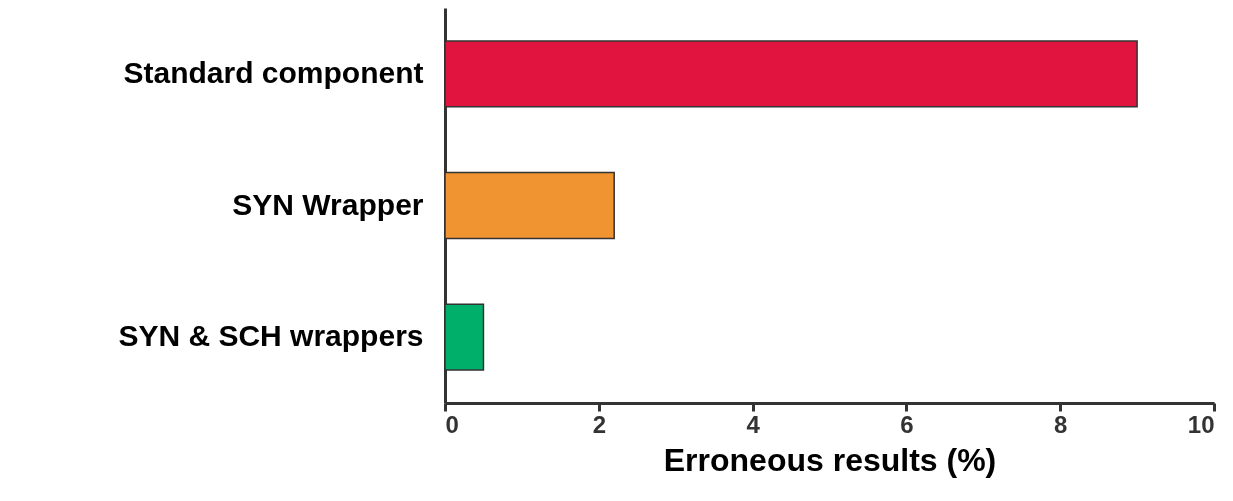 The width and height of the screenshot is (1233, 501). Describe the element at coordinates (1201, 424) in the screenshot. I see `x-tick-label: 10` at that location.